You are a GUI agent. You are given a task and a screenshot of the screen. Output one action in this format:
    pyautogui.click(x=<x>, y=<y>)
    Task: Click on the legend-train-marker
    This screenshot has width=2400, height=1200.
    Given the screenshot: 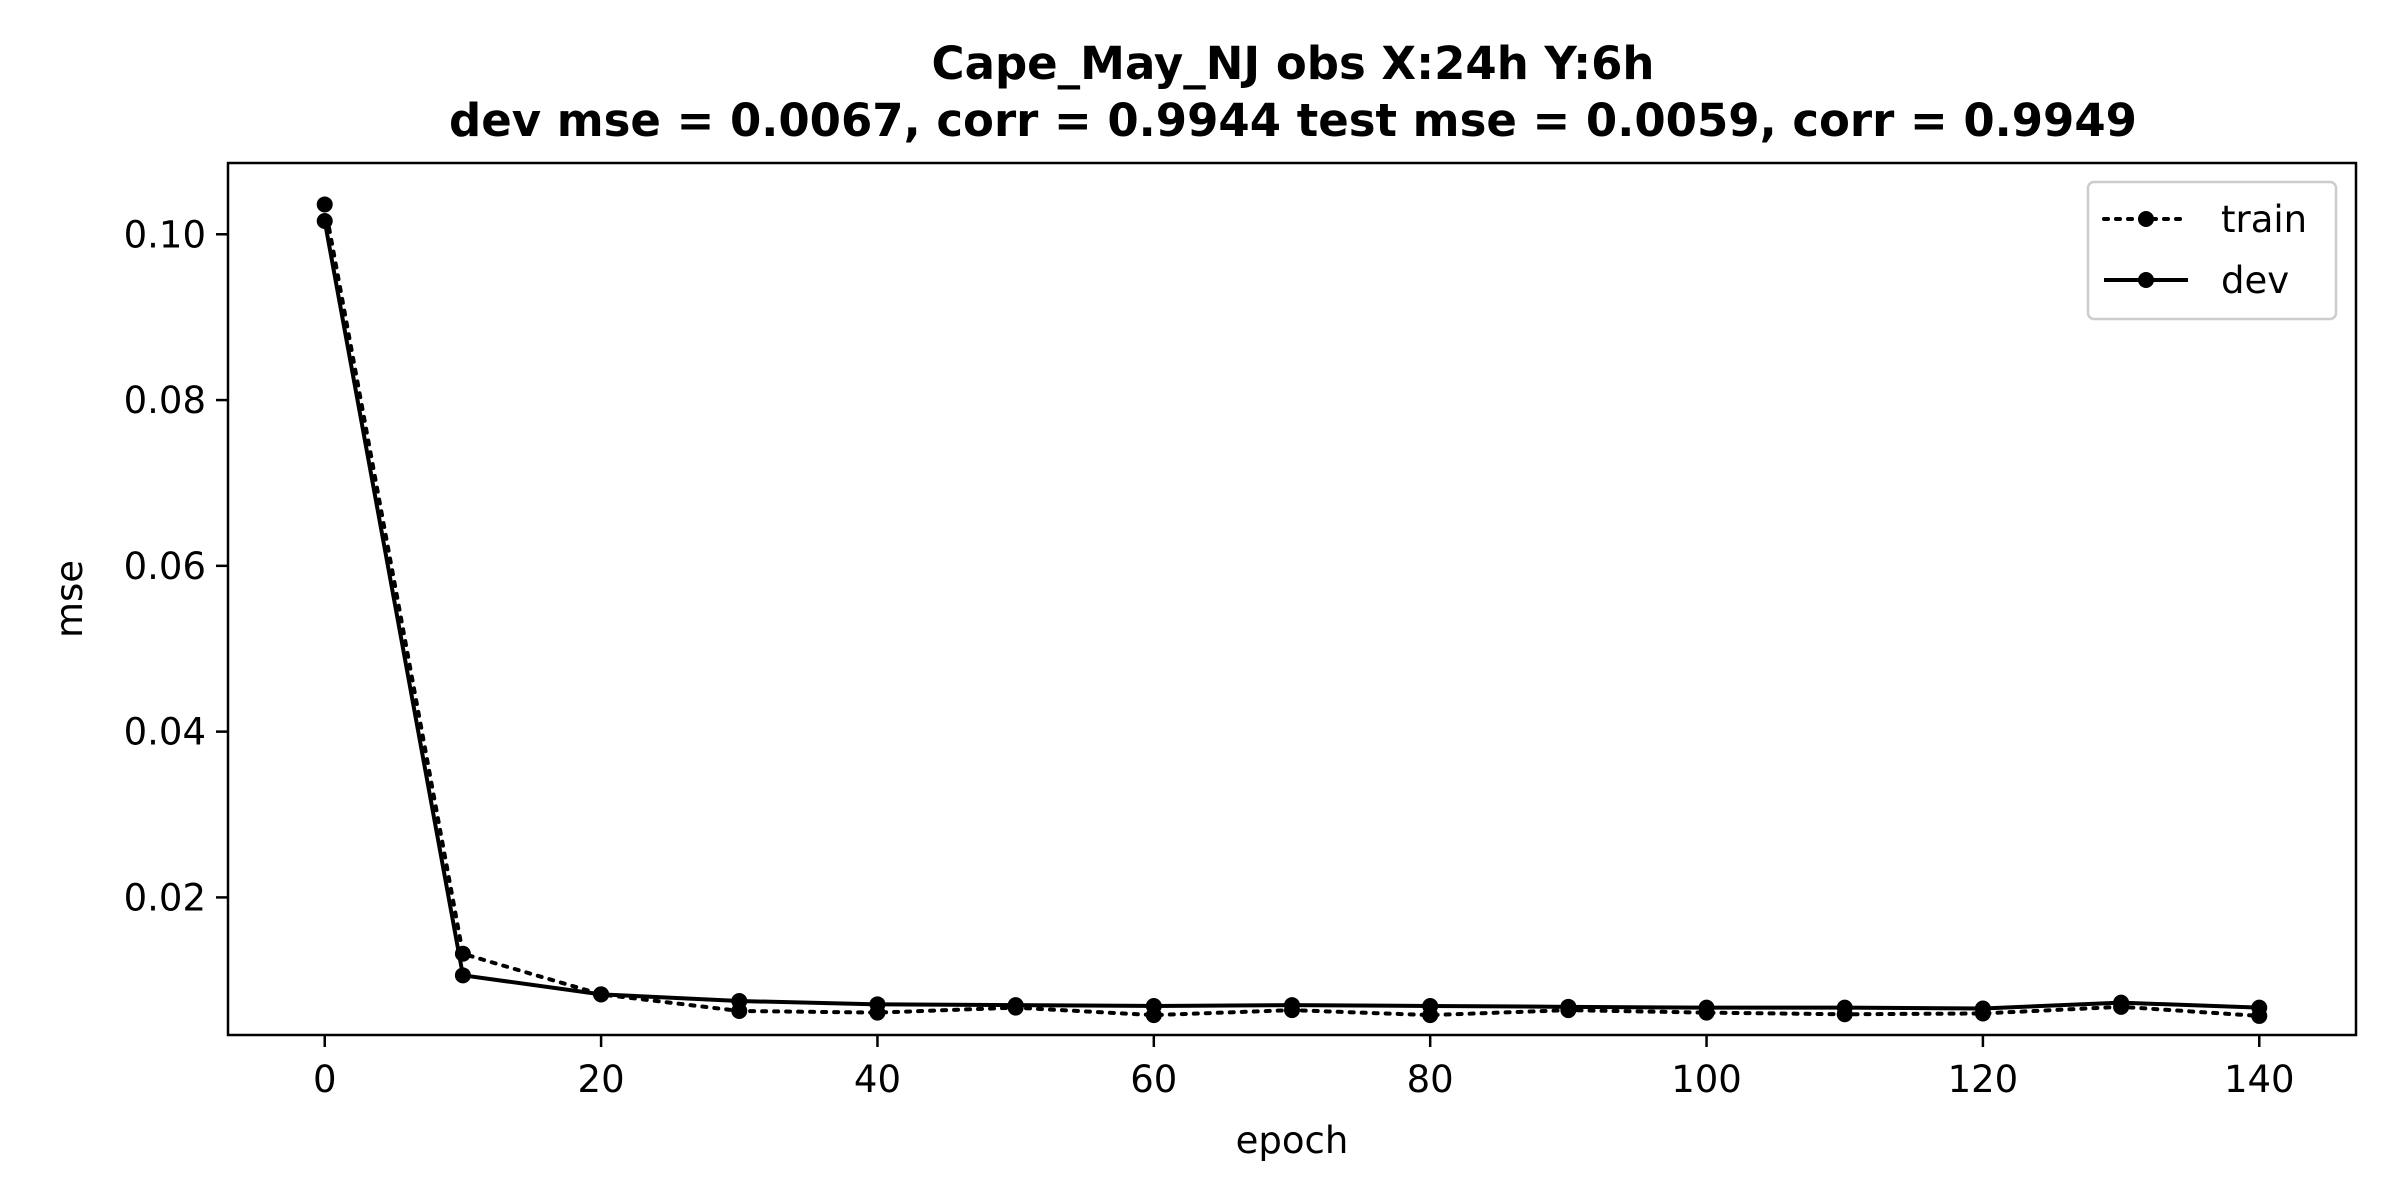 What is the action you would take?
    pyautogui.click(x=2146, y=219)
    